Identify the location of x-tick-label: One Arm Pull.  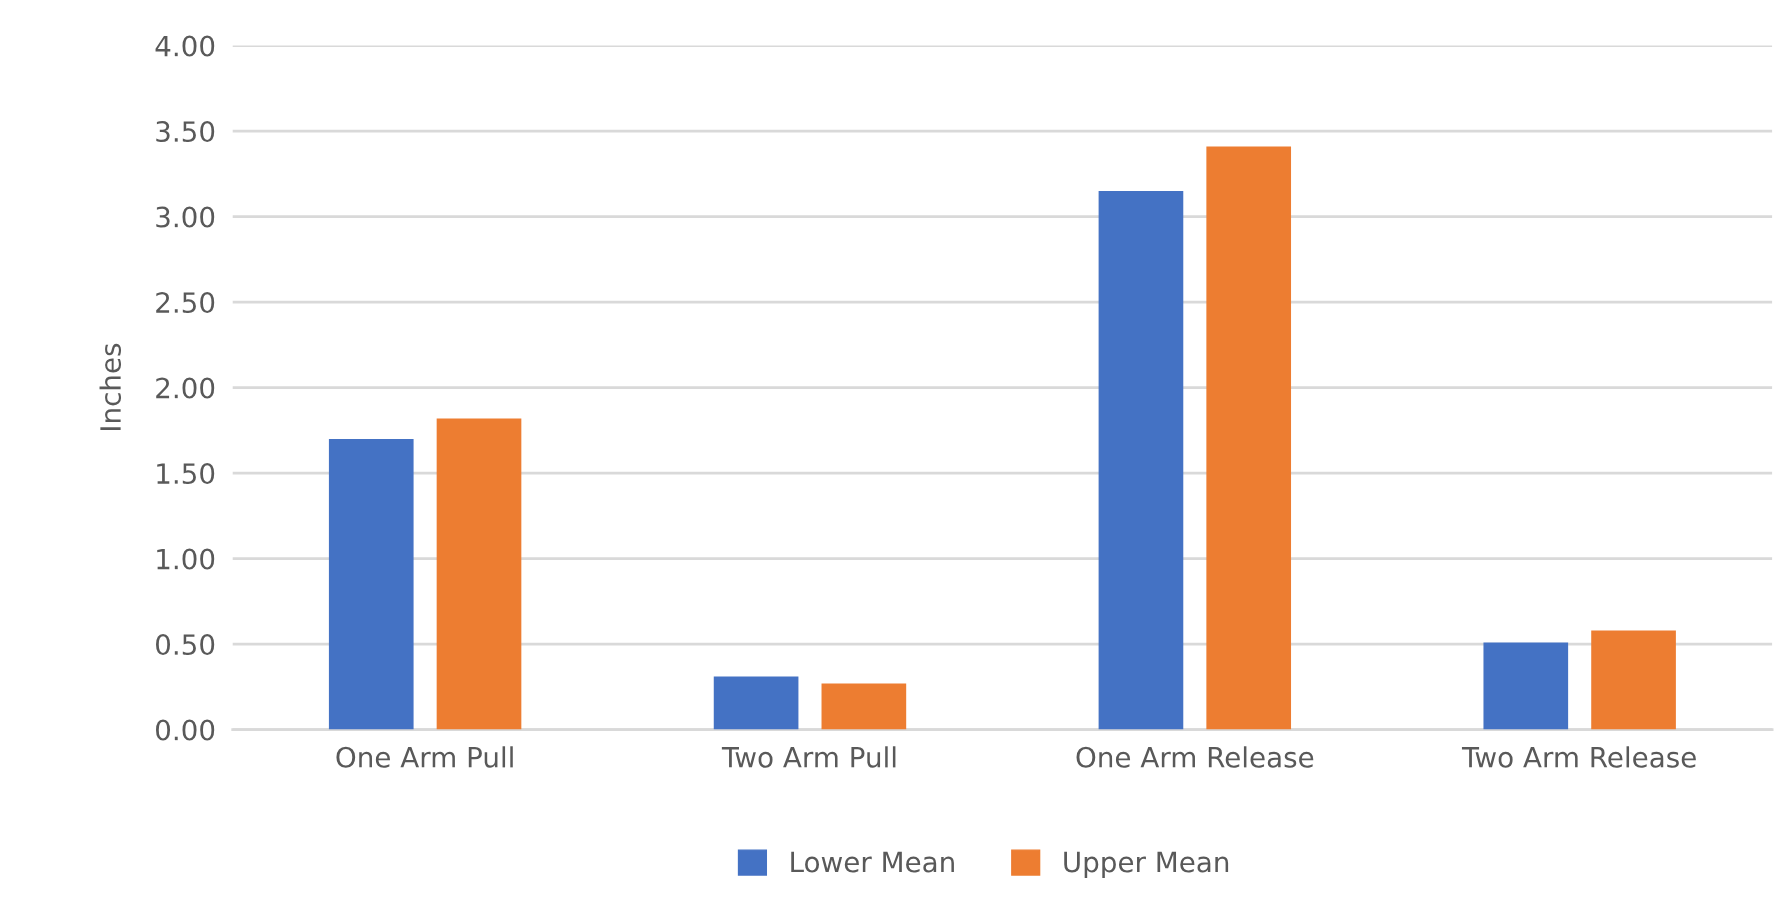
(424, 757).